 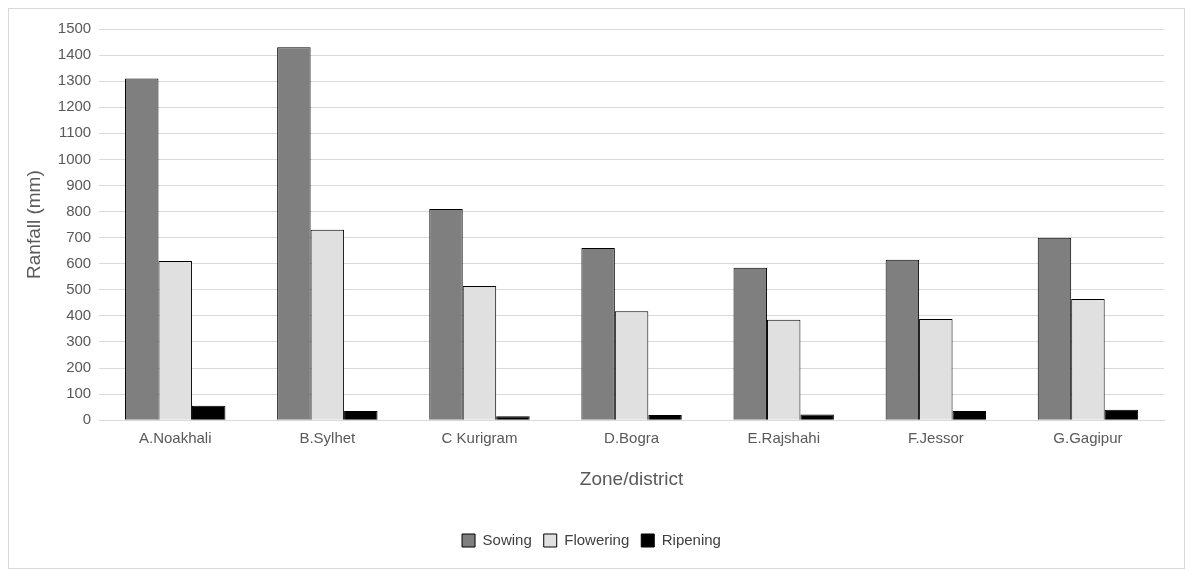 What do you see at coordinates (74, 80) in the screenshot?
I see `y-tick-label: 1300` at bounding box center [74, 80].